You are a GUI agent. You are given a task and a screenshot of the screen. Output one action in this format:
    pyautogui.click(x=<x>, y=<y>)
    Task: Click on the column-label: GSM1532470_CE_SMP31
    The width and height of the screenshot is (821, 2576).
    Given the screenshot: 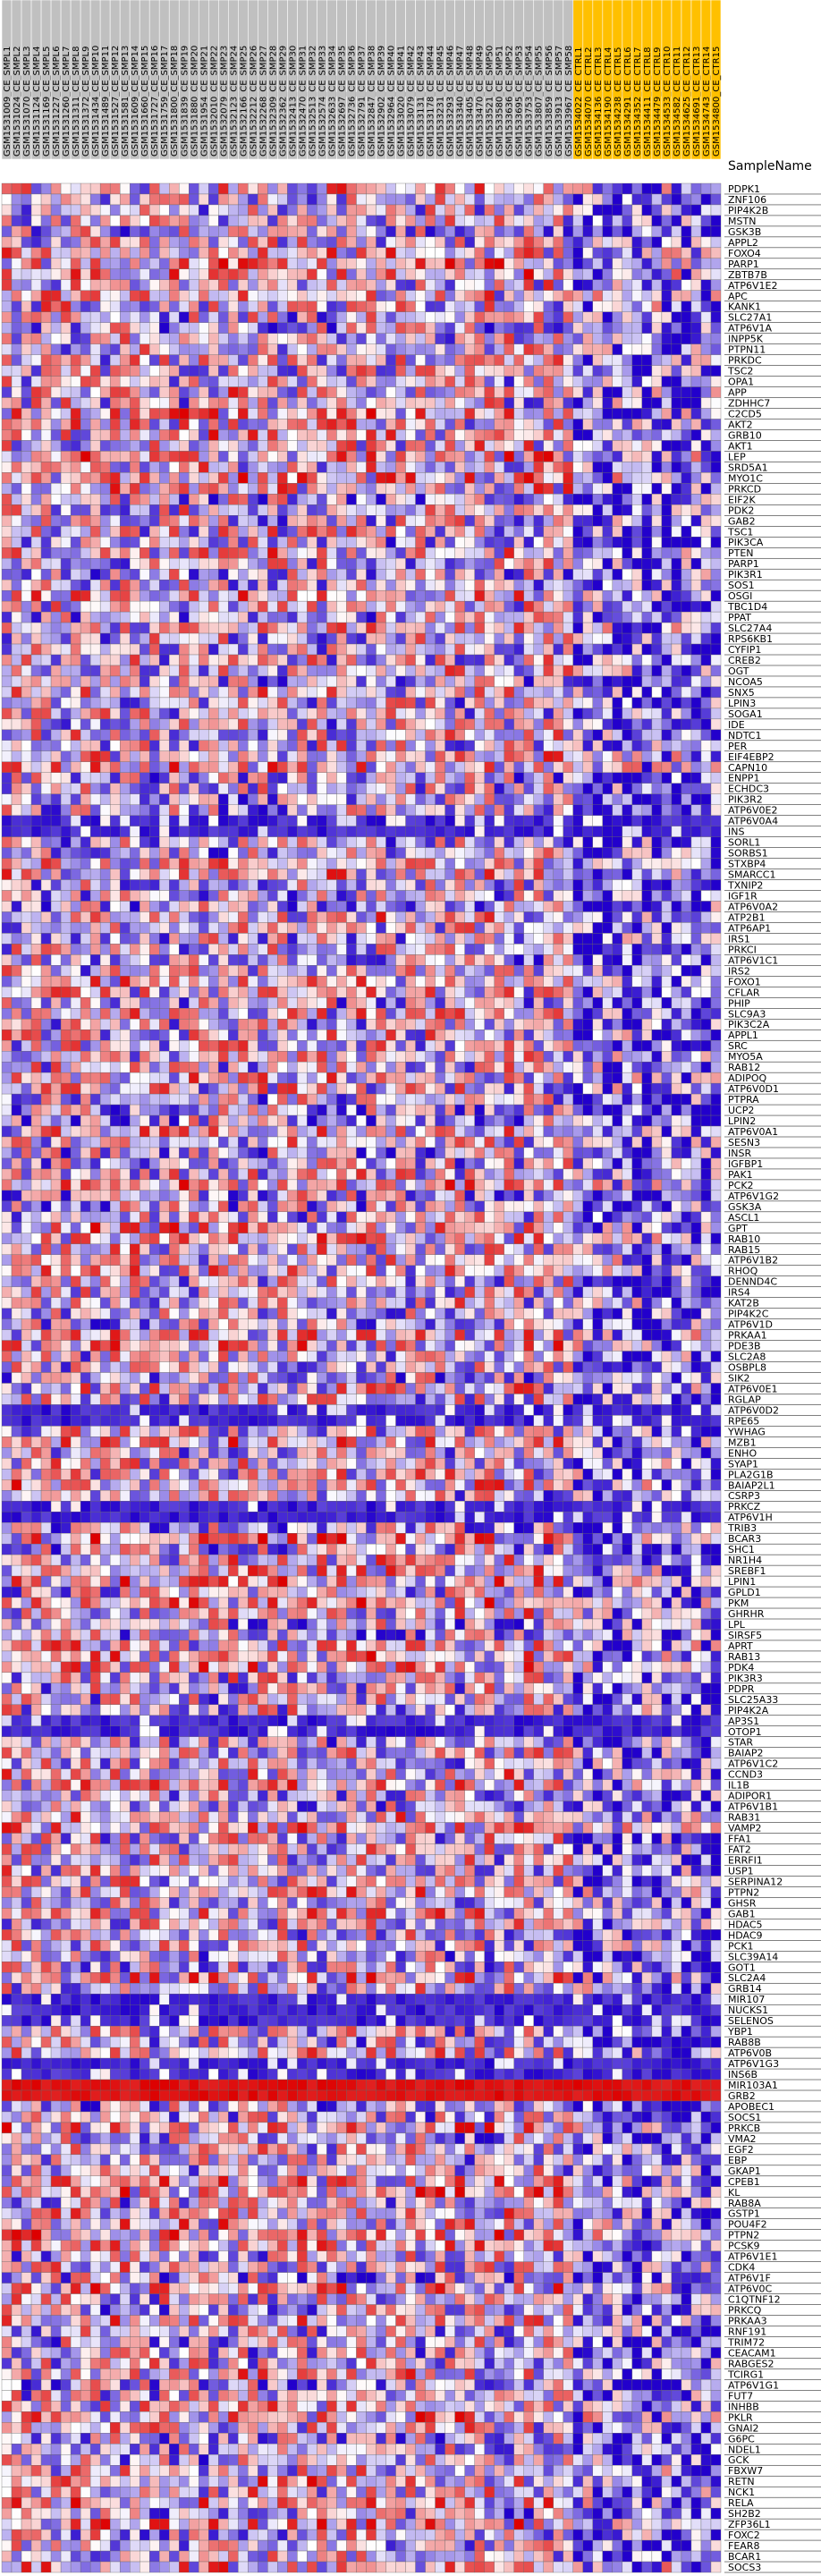 What is the action you would take?
    pyautogui.click(x=303, y=101)
    